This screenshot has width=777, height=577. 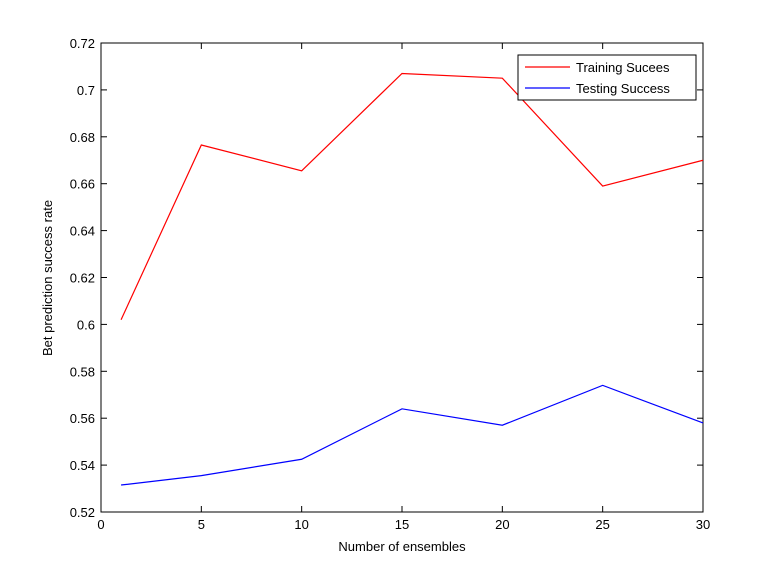 I want to click on x-tick-label: 25, so click(x=602, y=524).